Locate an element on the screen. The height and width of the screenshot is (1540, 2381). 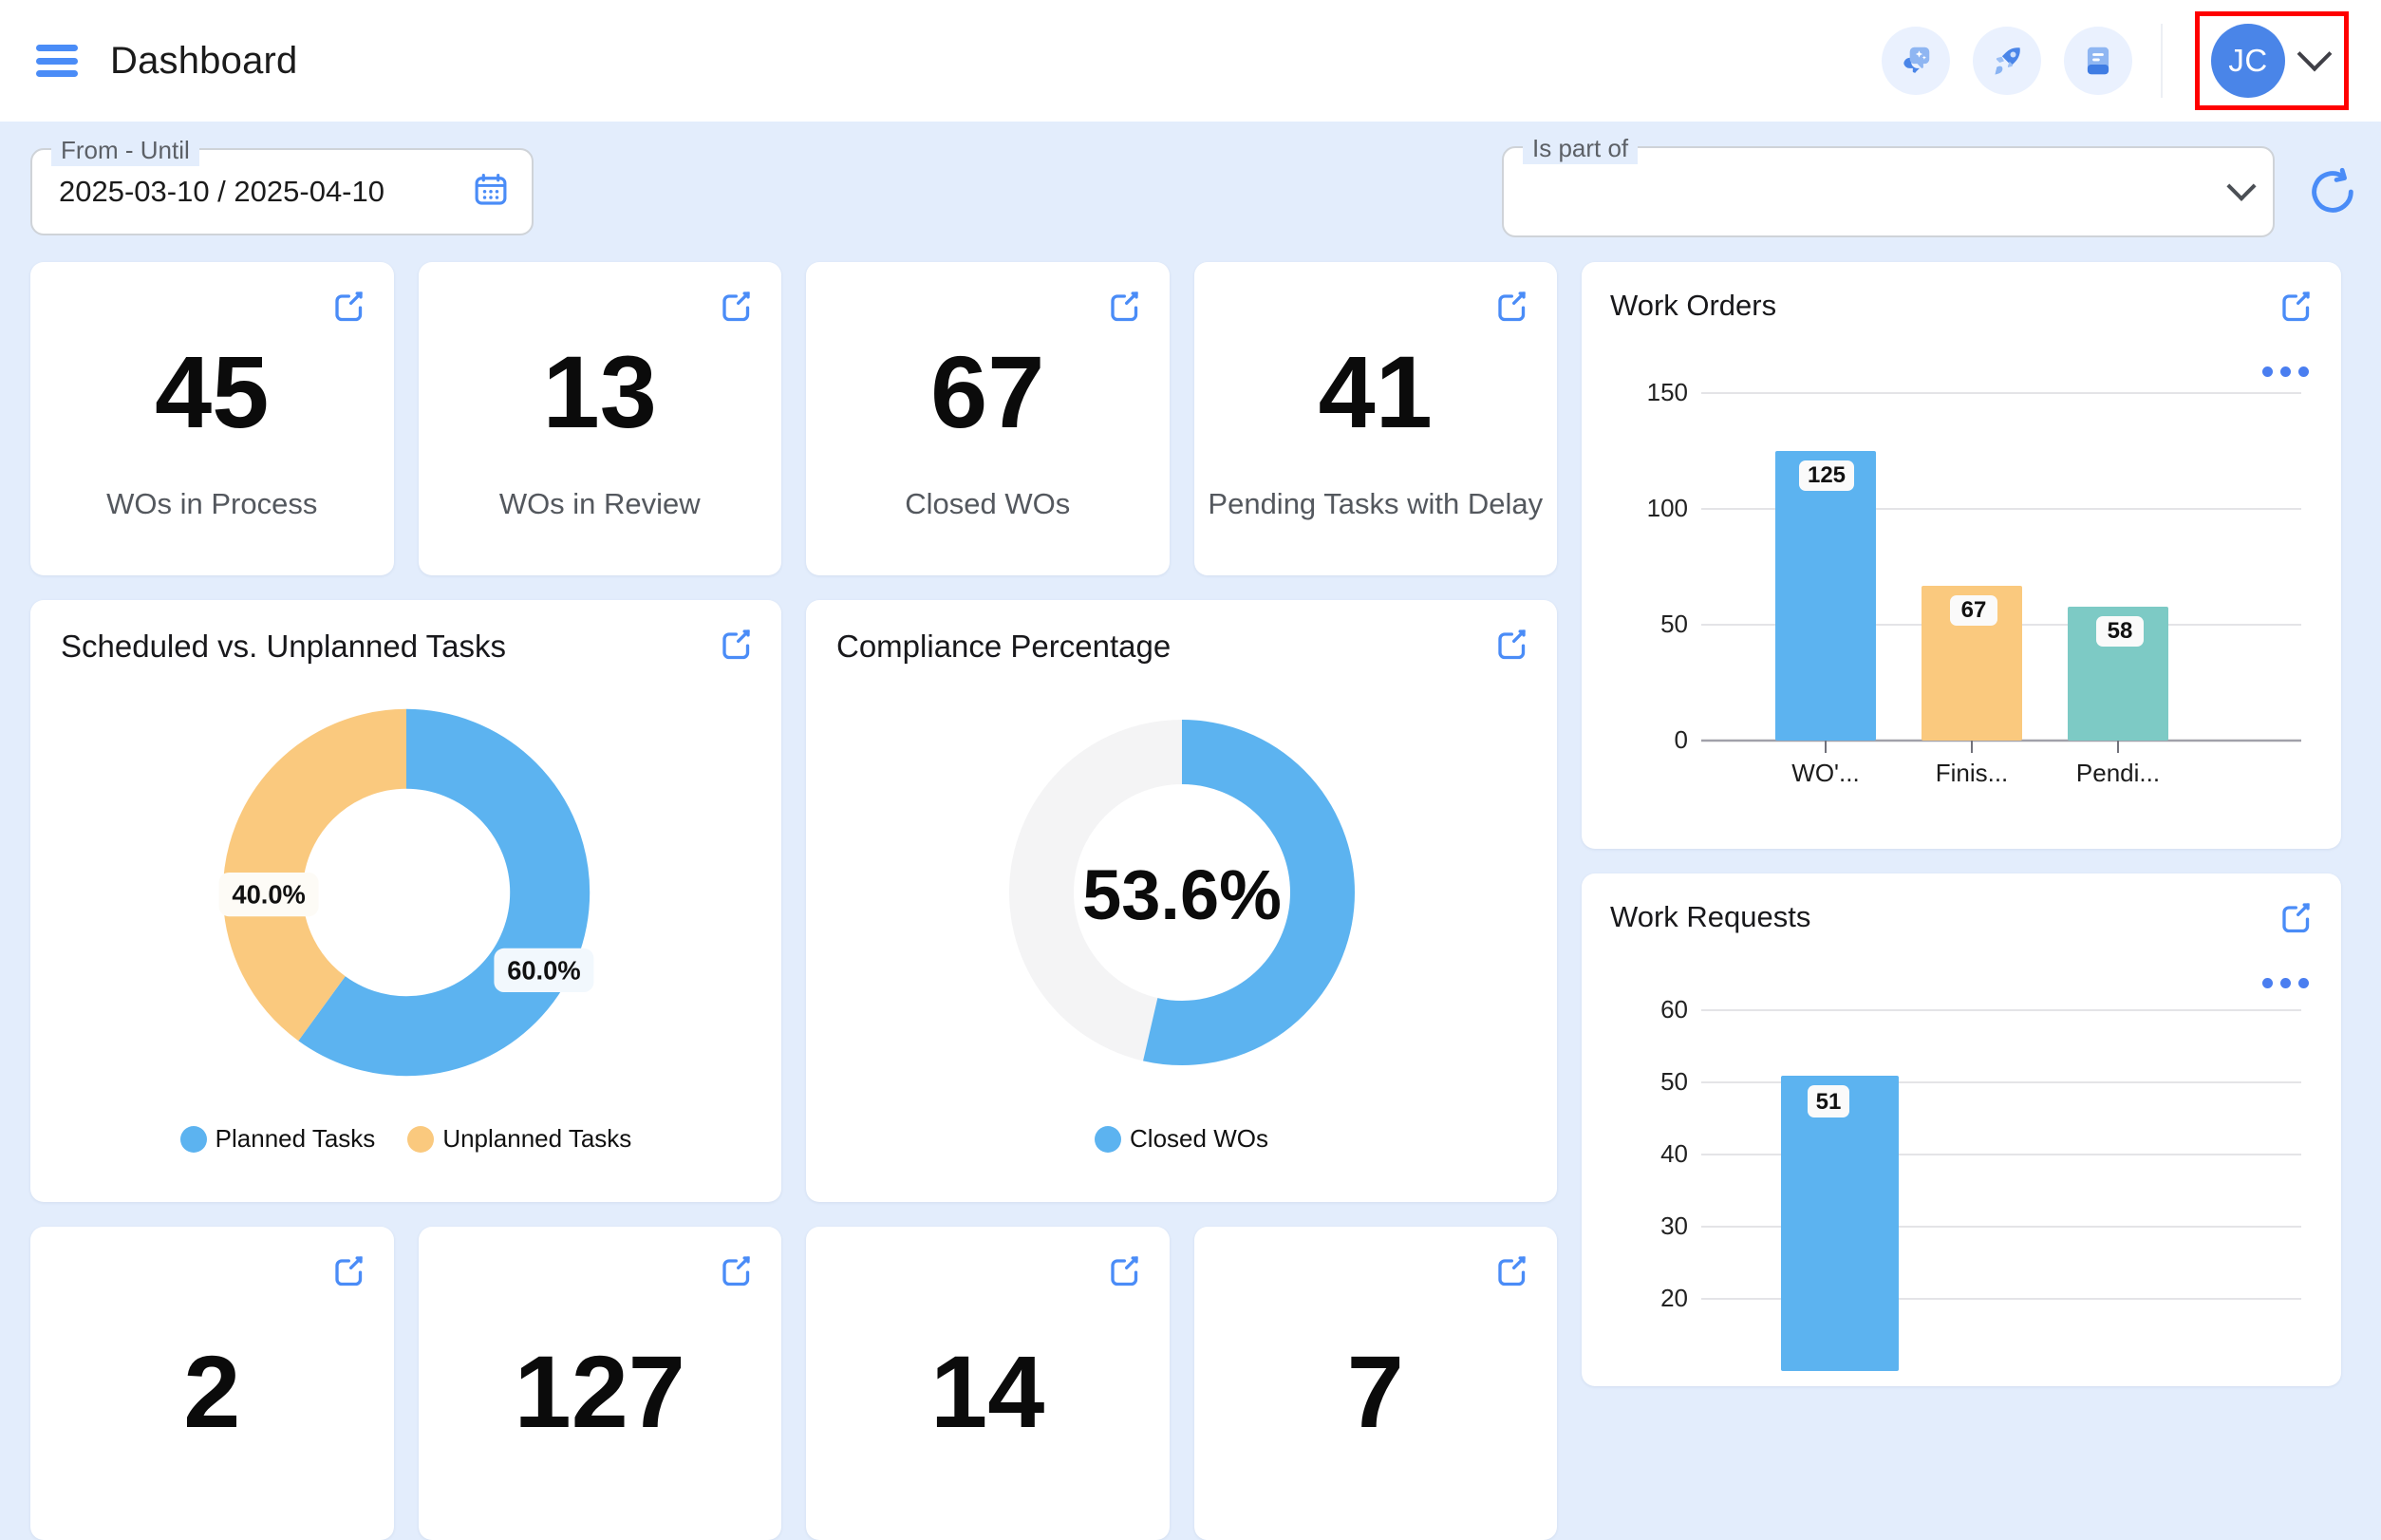
legend-label: Closed WOs is located at coordinates (1199, 1138).